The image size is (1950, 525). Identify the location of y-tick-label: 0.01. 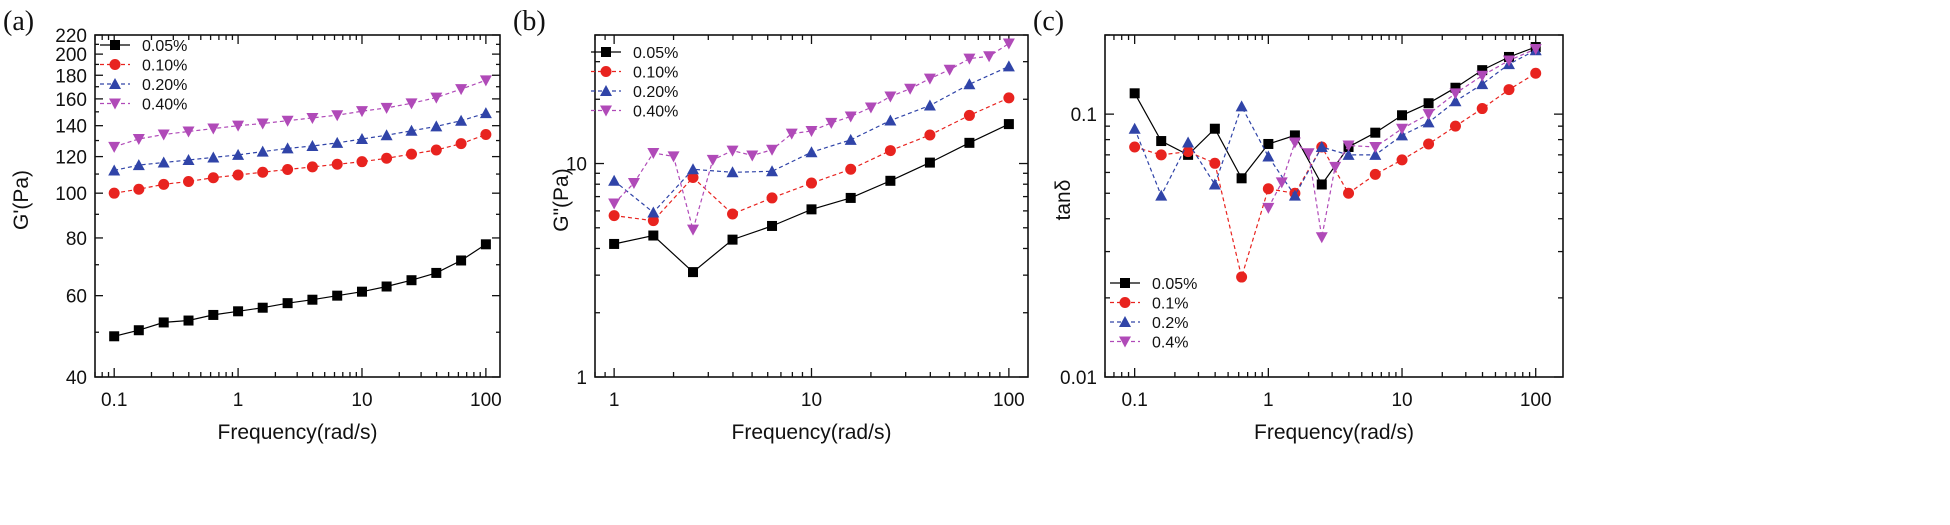
(1078, 378).